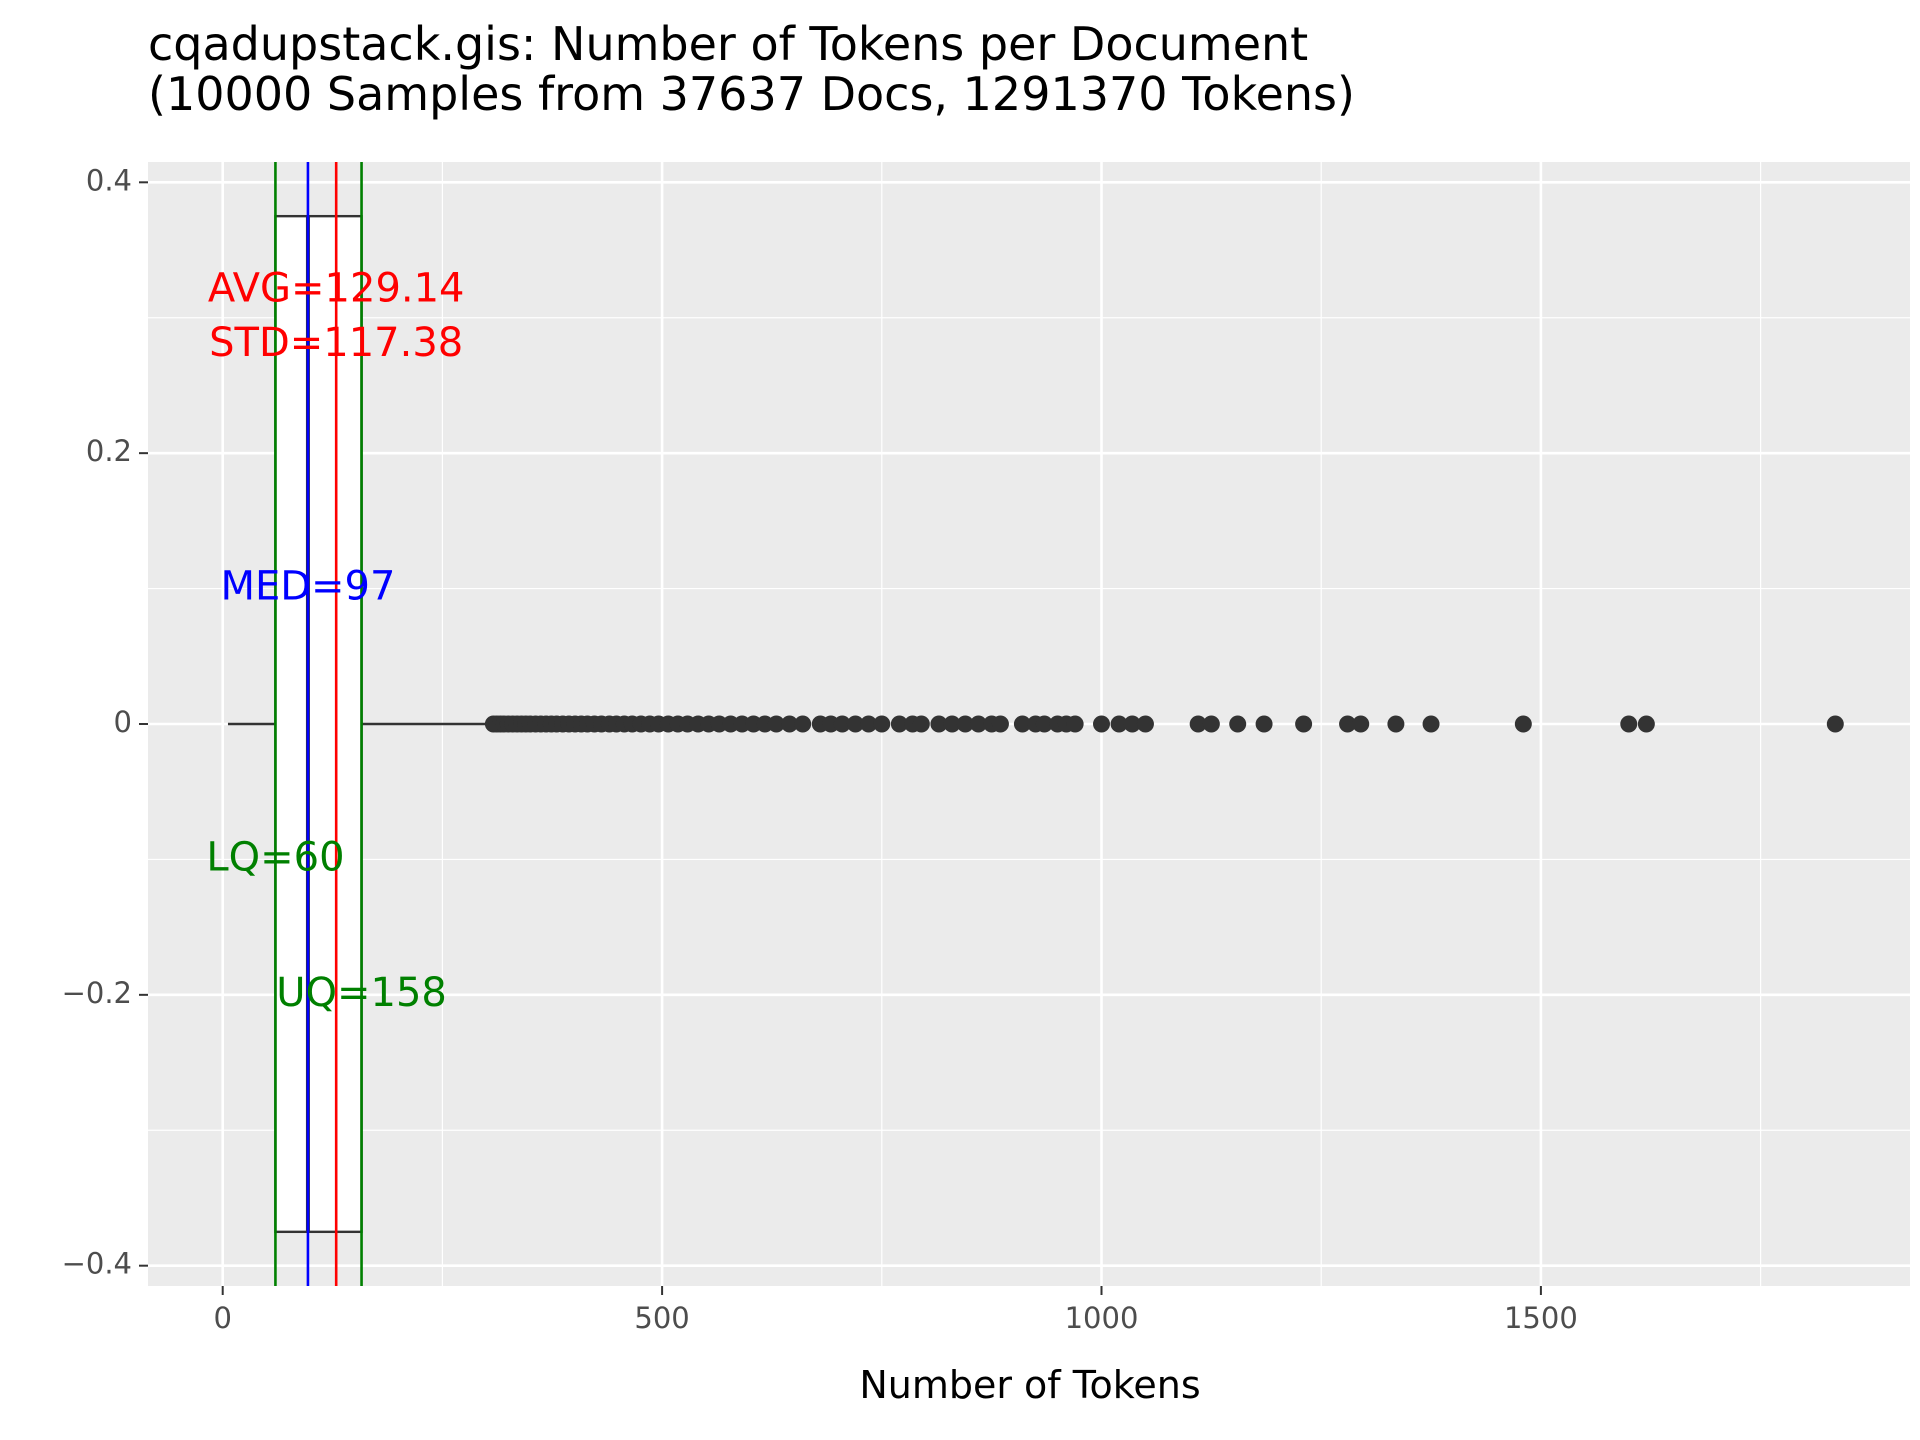 The image size is (1920, 1440). Describe the element at coordinates (336, 289) in the screenshot. I see `stat-annotation: AVG=129.14` at that location.